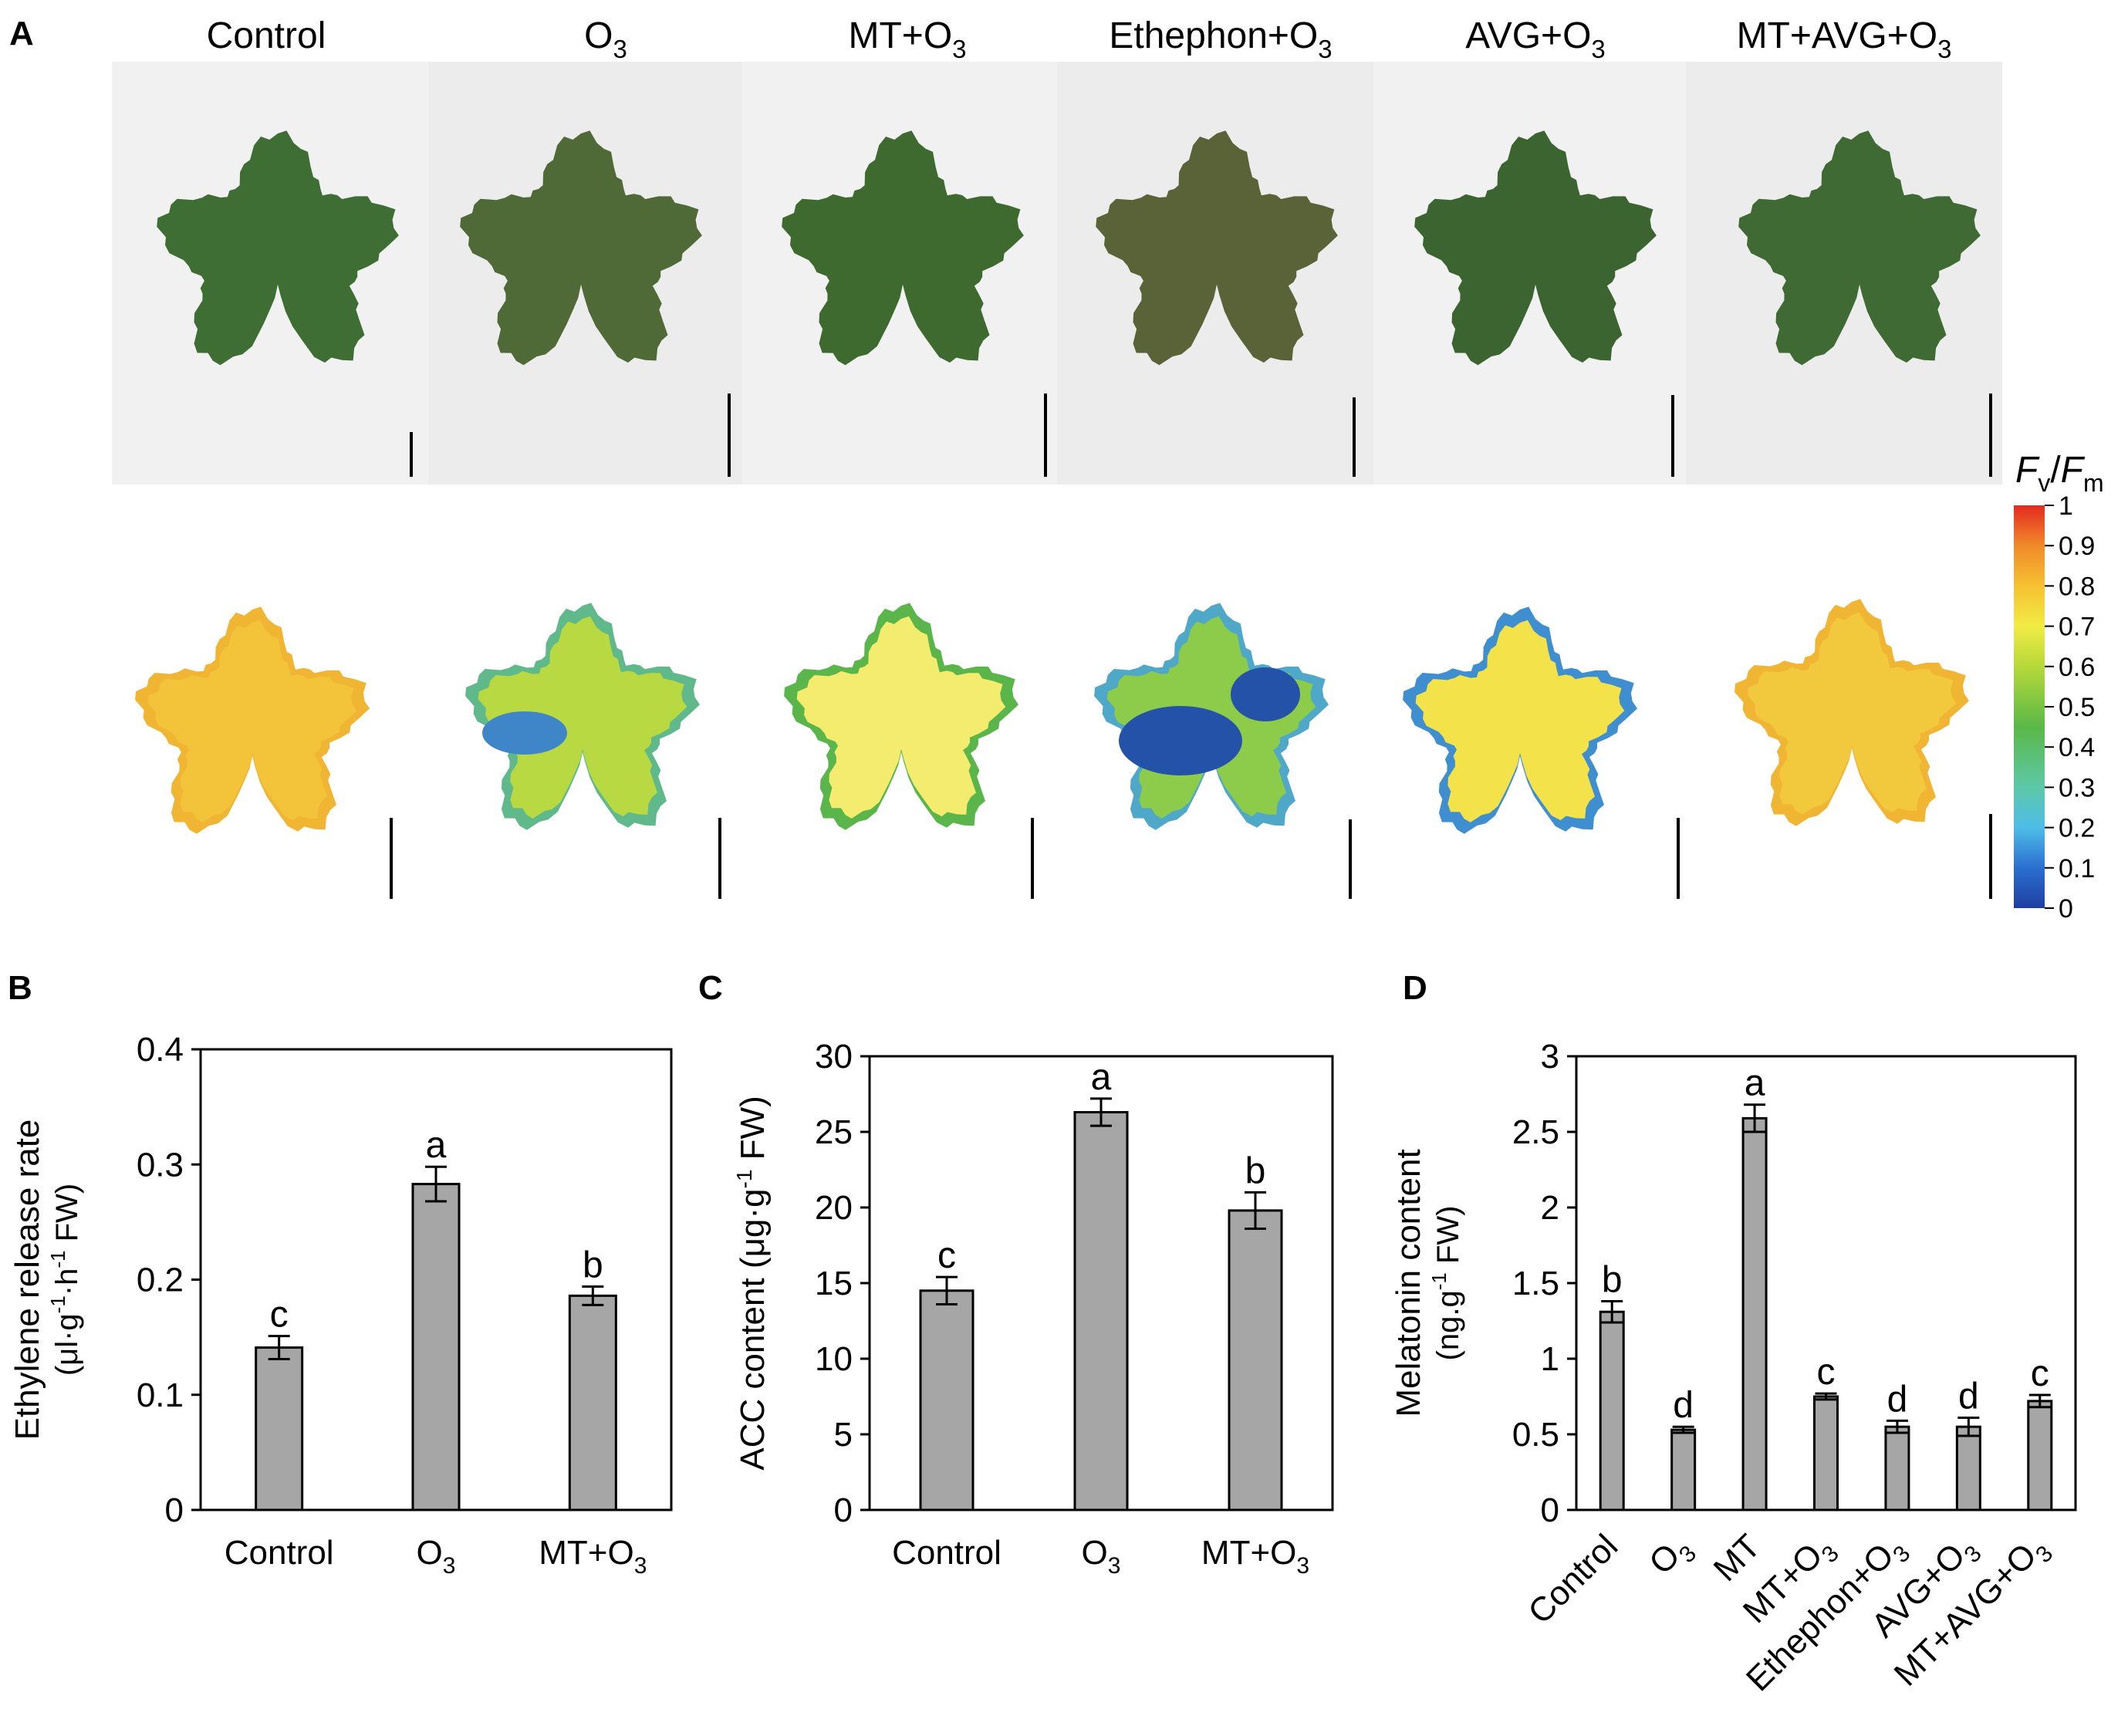 Image resolution: width=2128 pixels, height=1736 pixels. I want to click on column-label-0-text: Control, so click(266, 35).